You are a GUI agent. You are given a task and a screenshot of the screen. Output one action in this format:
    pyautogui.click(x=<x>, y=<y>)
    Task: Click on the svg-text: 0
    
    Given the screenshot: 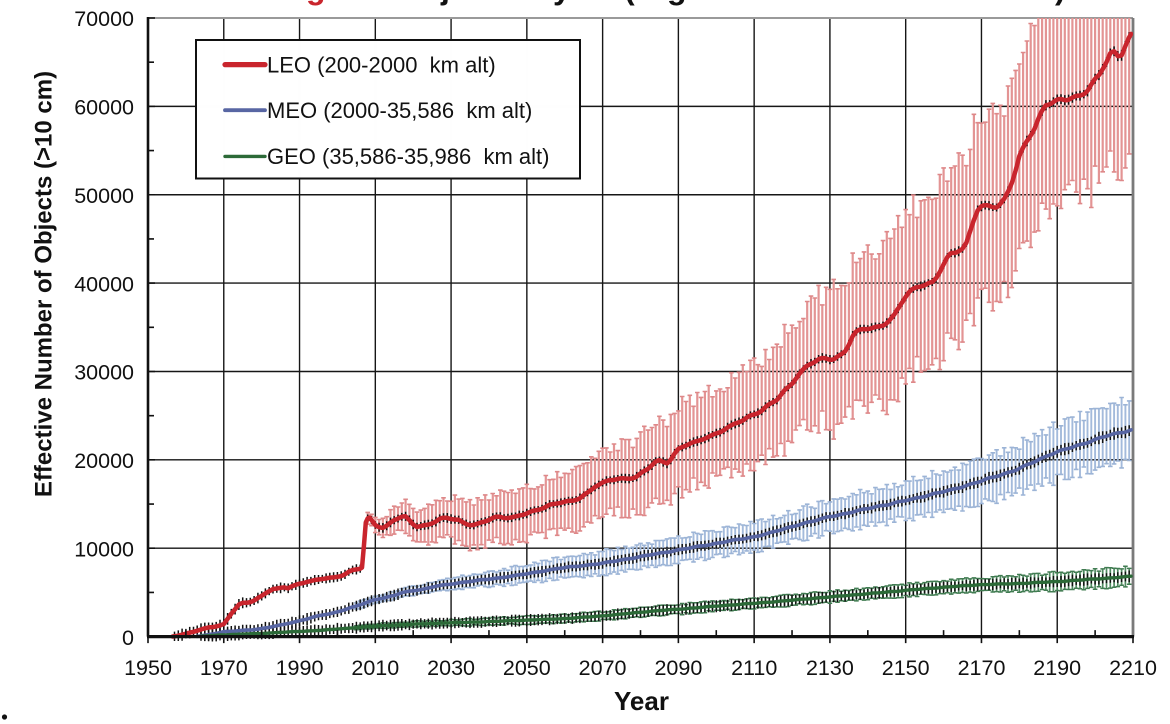 What is the action you would take?
    pyautogui.click(x=128, y=638)
    